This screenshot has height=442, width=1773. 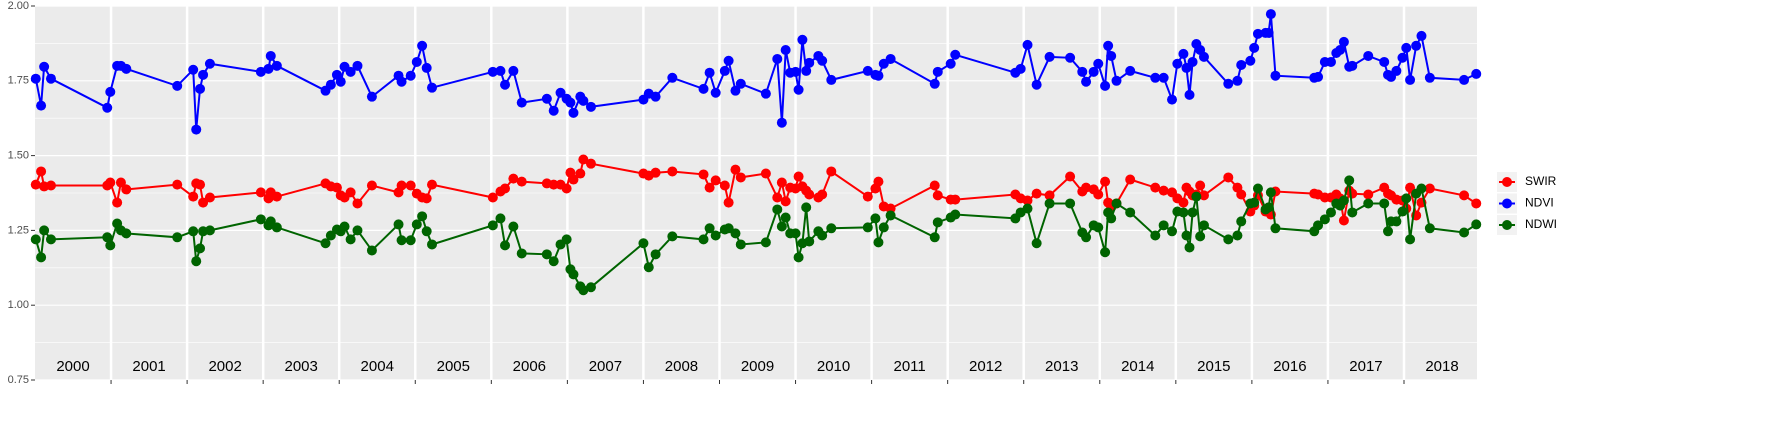 What do you see at coordinates (757, 366) in the screenshot?
I see `year-label: 2009` at bounding box center [757, 366].